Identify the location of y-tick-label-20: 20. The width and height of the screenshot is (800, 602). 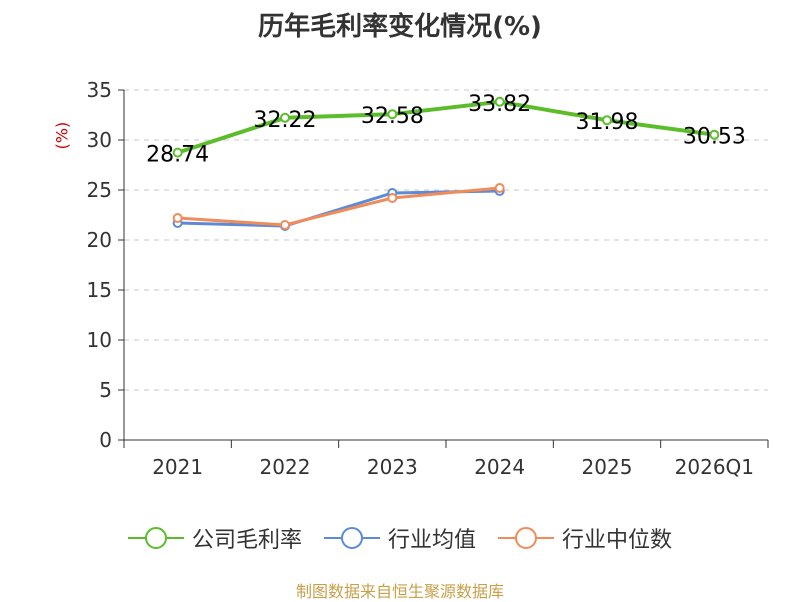
(99, 240).